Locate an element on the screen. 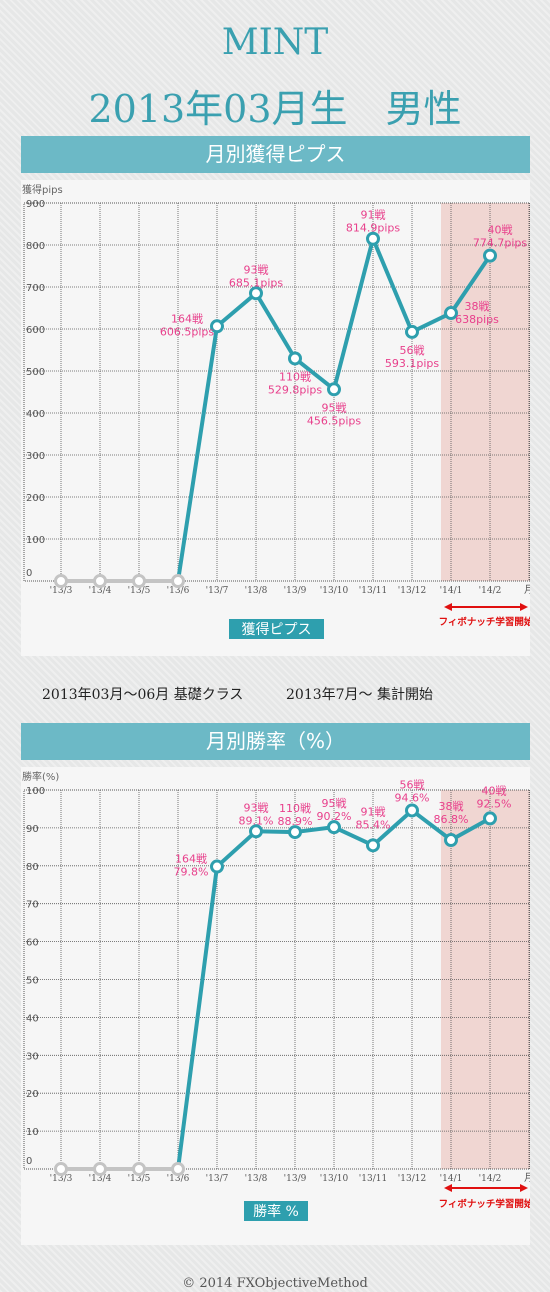  data-label: 774.7pips is located at coordinates (500, 243).